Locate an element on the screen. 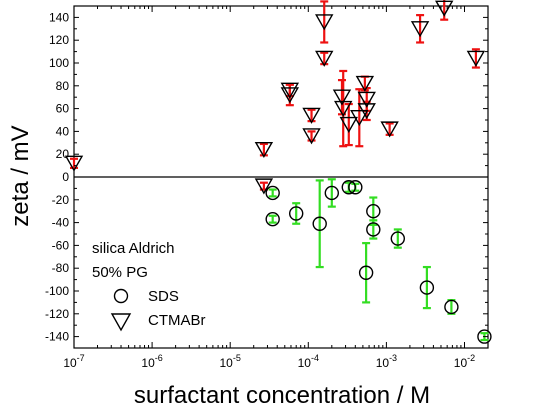  x-tick-exponent: -5 is located at coordinates (237, 358).